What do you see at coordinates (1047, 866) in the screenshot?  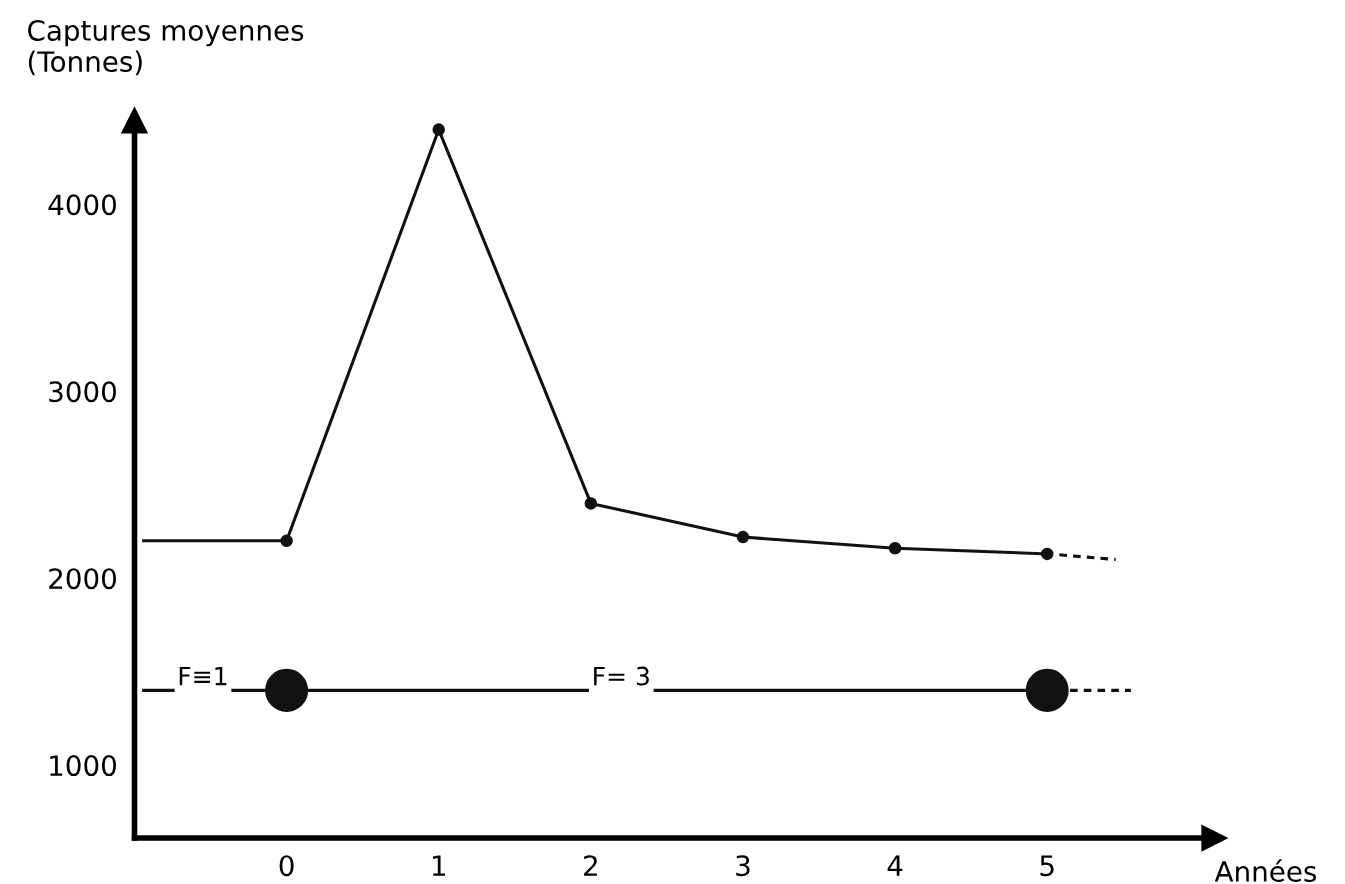 I see `x-tick-label: 5` at bounding box center [1047, 866].